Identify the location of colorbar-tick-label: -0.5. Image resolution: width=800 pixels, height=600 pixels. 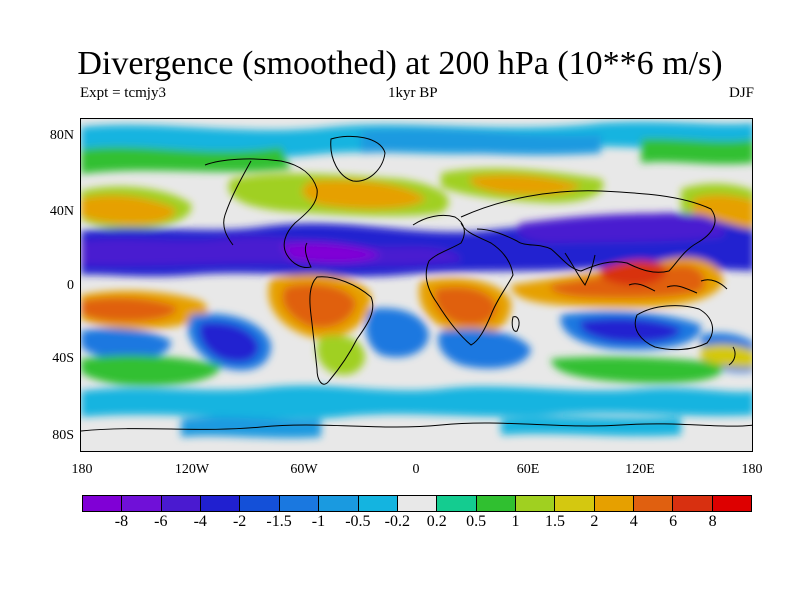
(358, 521).